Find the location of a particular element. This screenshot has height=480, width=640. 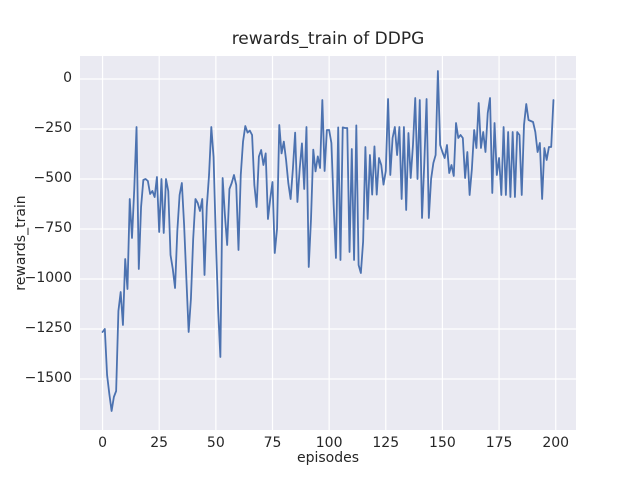

x-tick-label: 50 is located at coordinates (215, 443).